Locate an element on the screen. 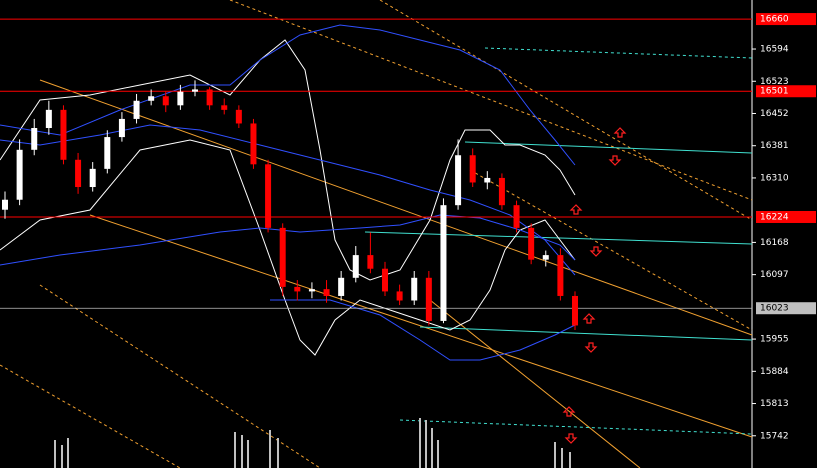 The width and height of the screenshot is (817, 468). y-tick-label: 15884 is located at coordinates (774, 372).